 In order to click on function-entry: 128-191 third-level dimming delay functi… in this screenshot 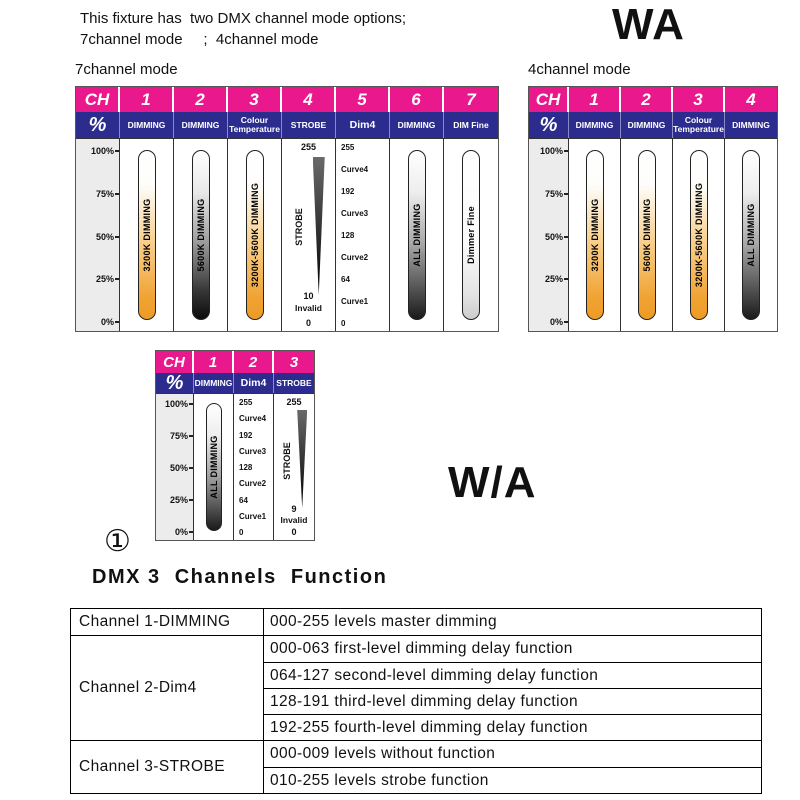, I will do `click(512, 701)`.